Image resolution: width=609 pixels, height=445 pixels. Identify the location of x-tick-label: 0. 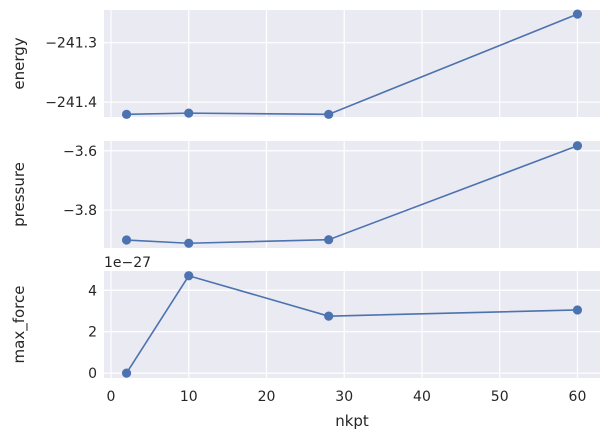
(111, 397).